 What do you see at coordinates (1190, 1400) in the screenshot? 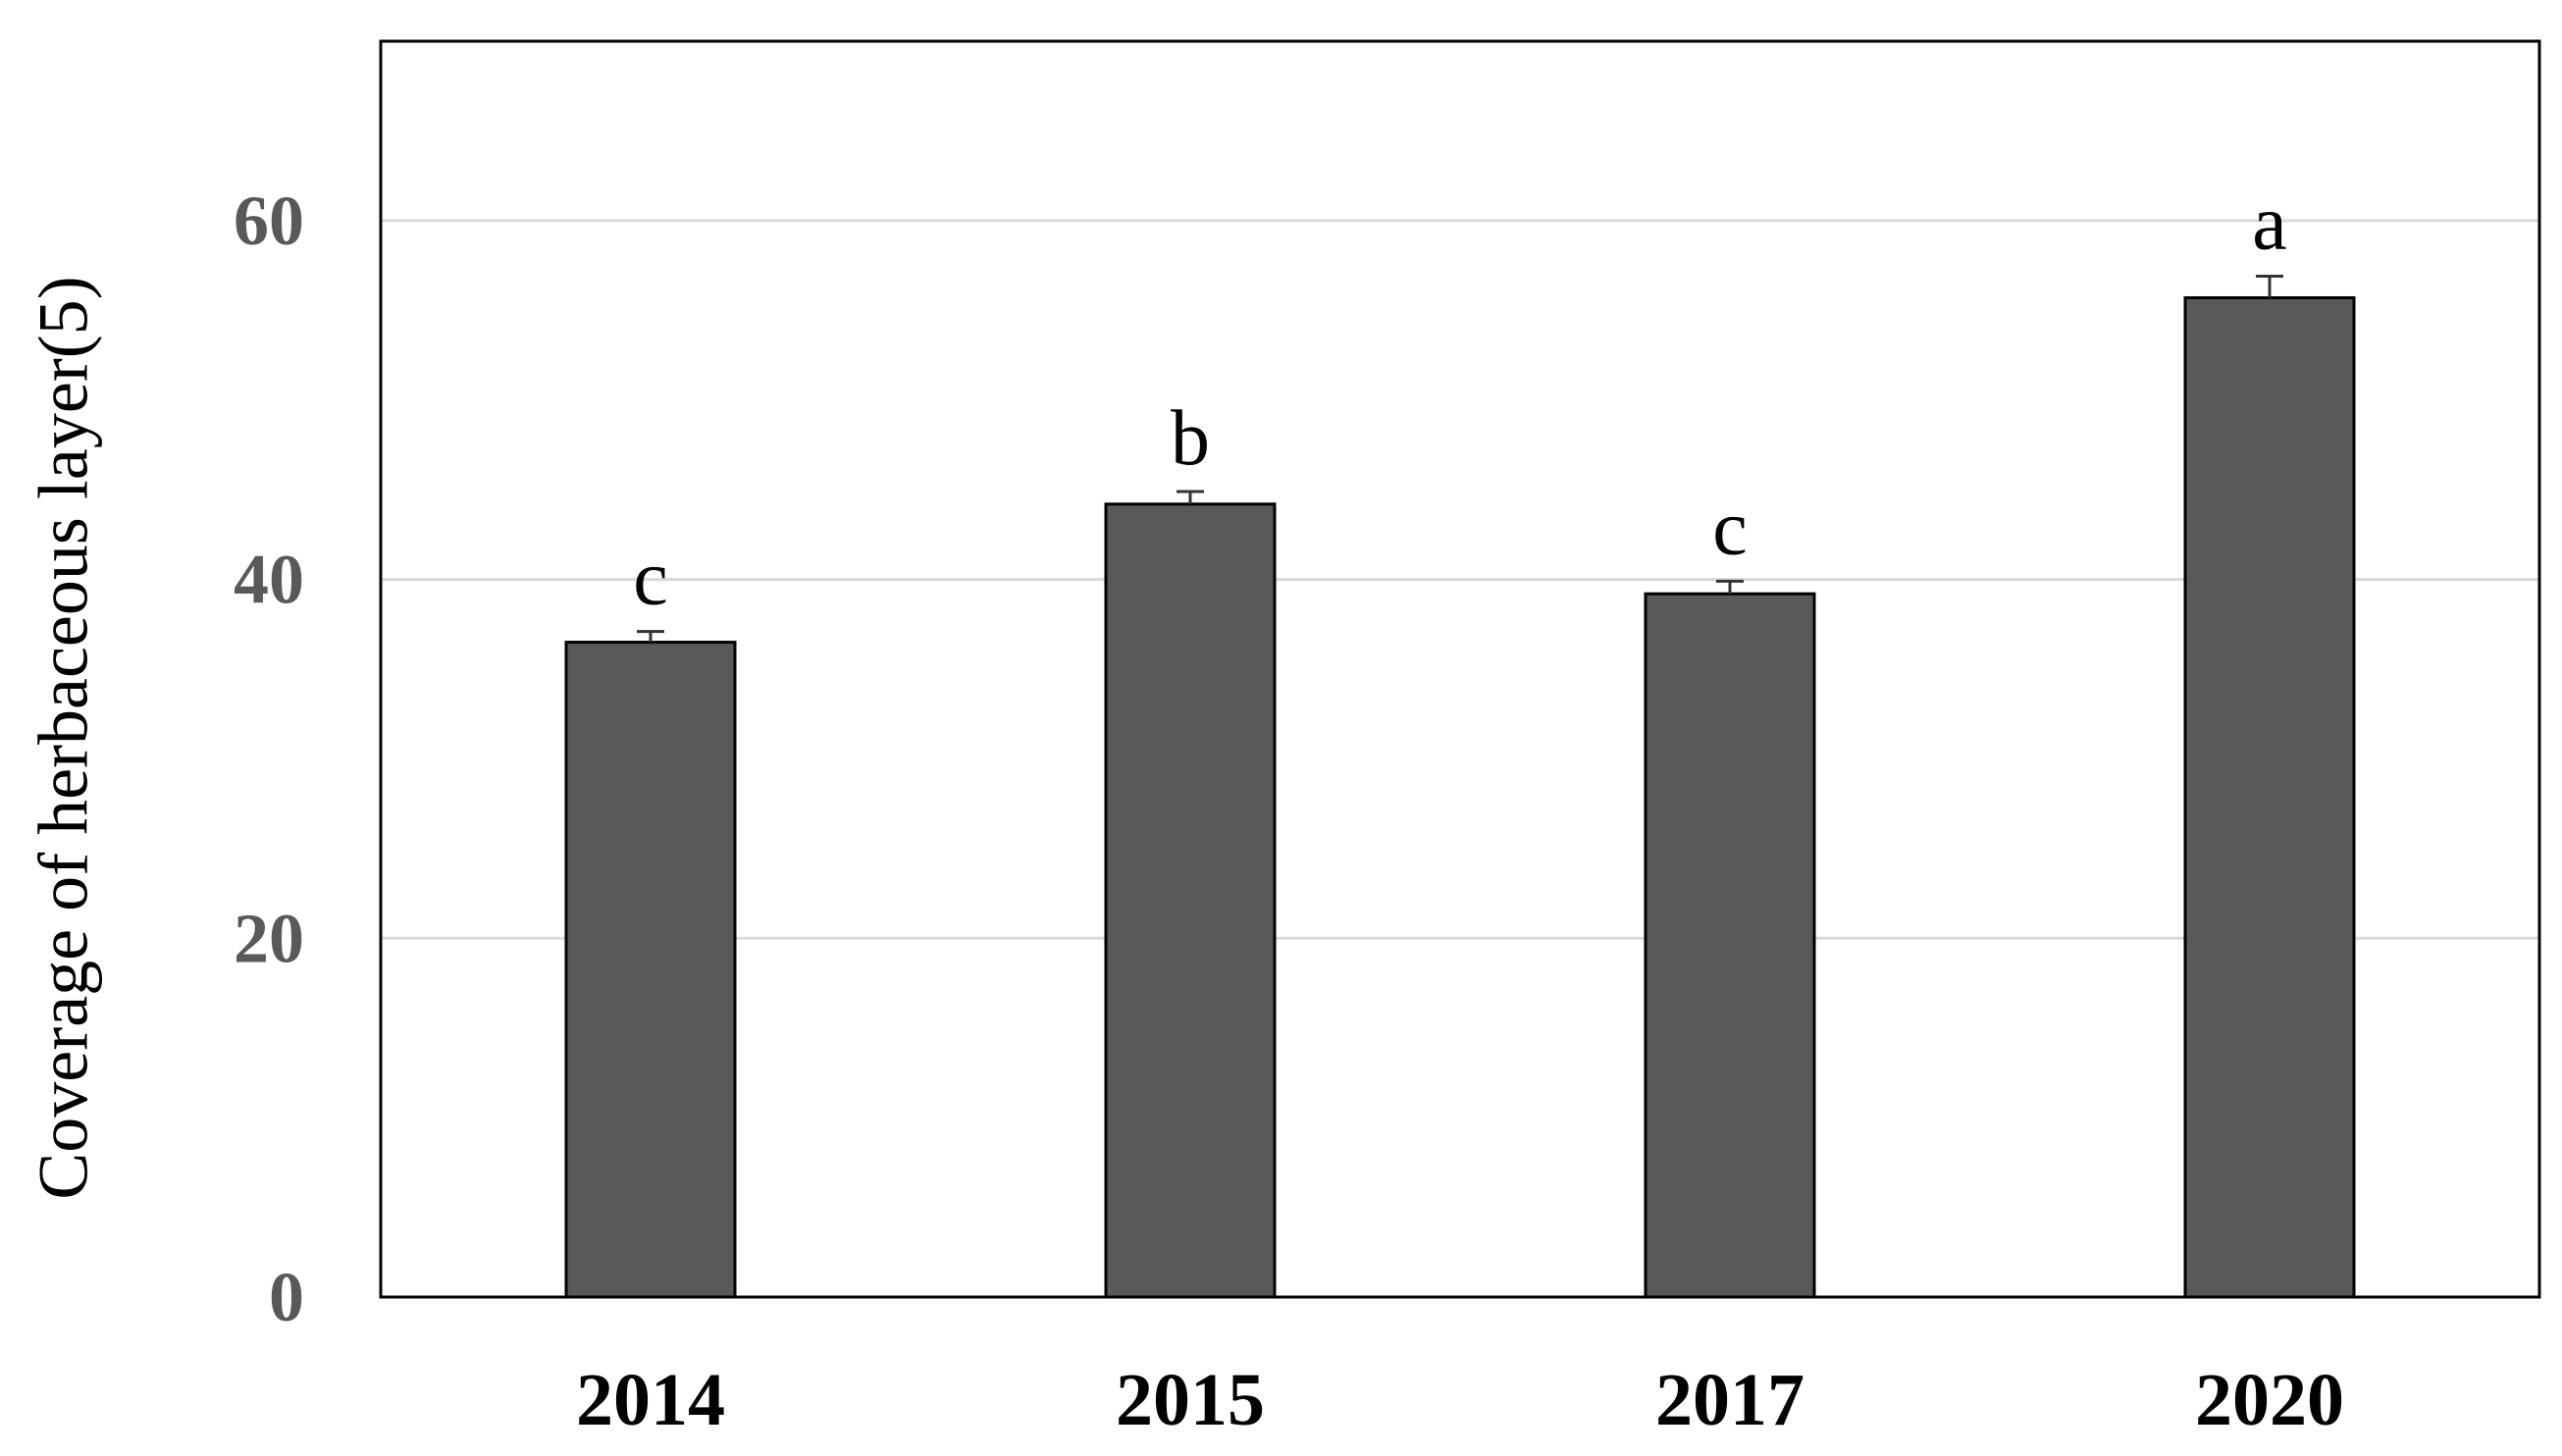
I see `x-tick-label: 2015` at bounding box center [1190, 1400].